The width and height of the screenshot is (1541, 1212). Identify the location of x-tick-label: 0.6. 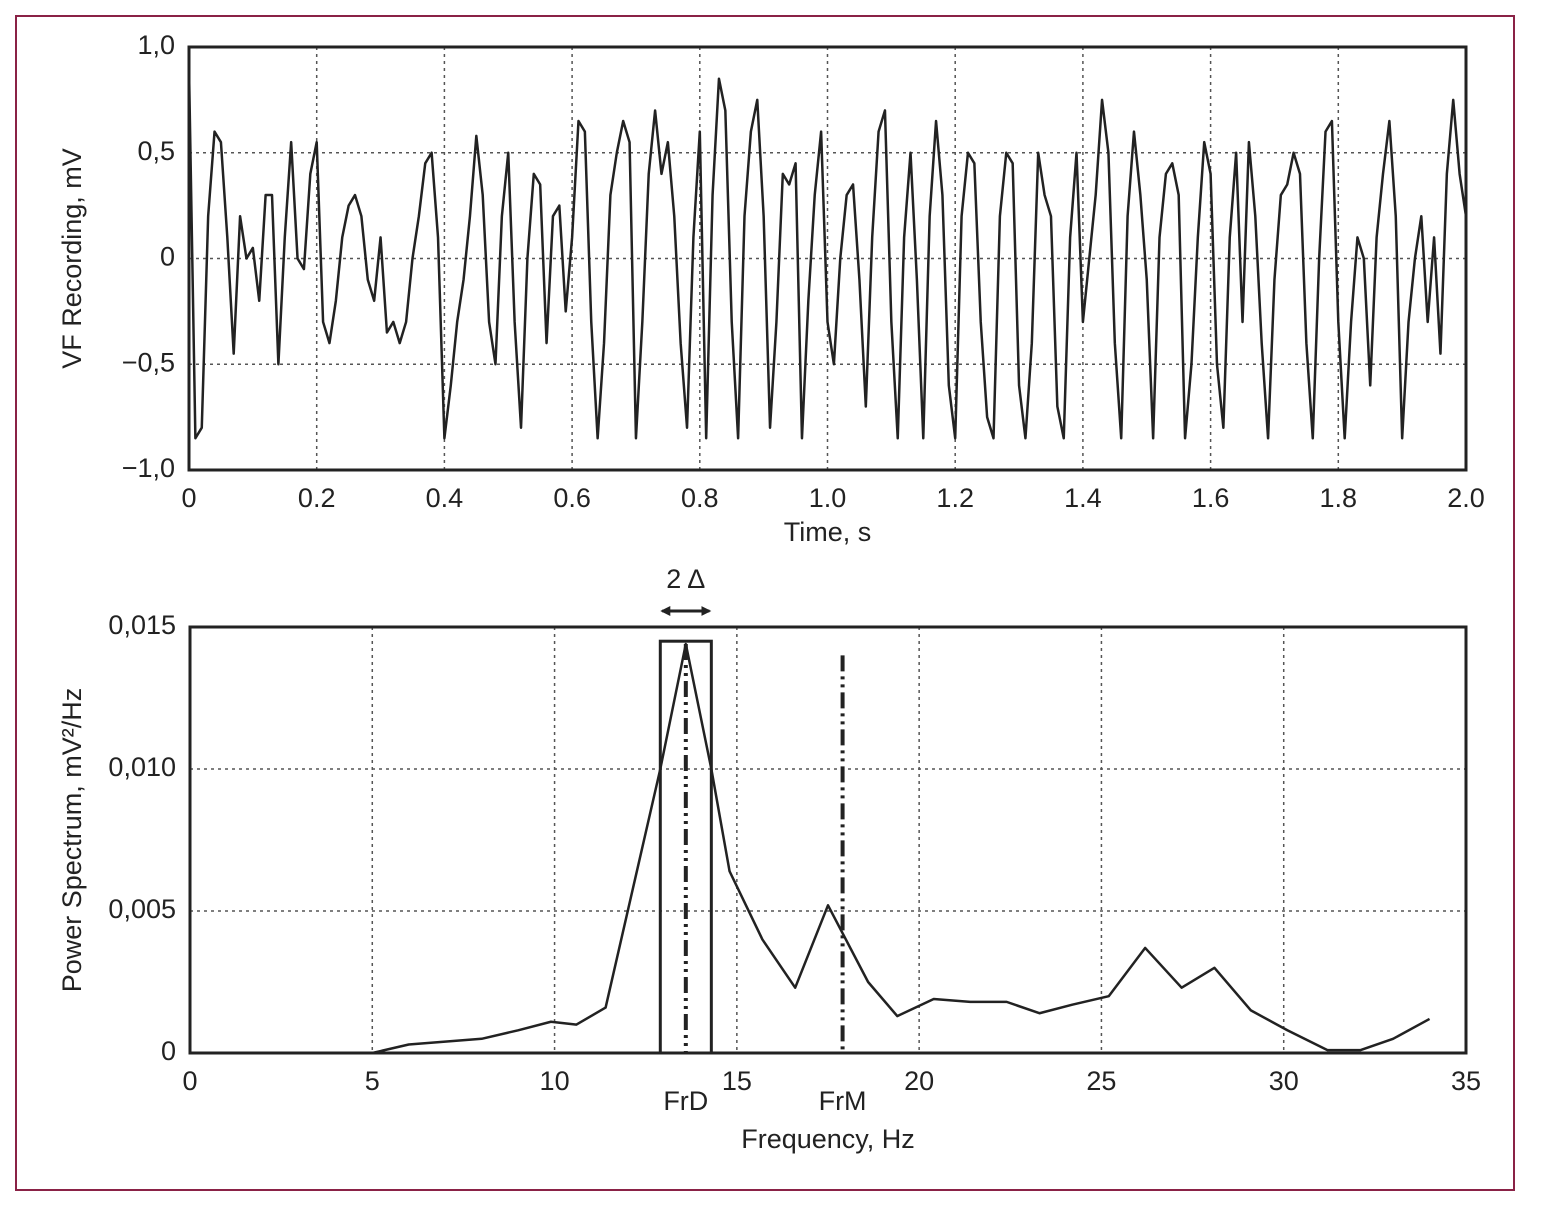
(572, 498).